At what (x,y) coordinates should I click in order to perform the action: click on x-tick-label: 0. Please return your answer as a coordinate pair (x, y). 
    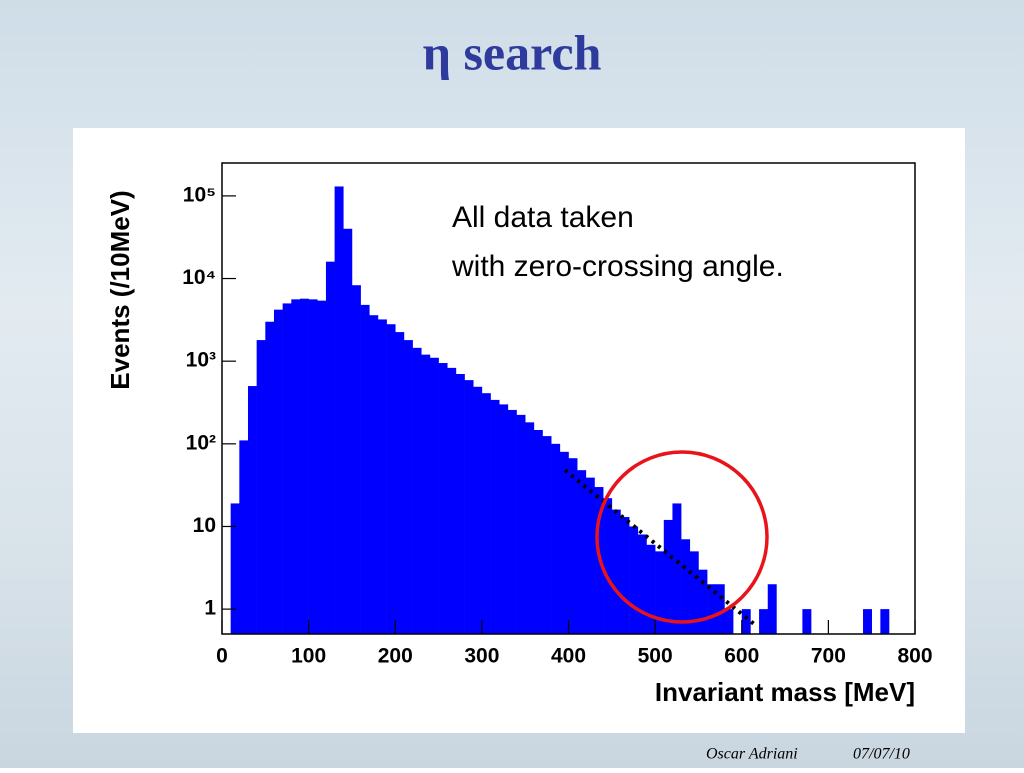
    Looking at the image, I should click on (222, 656).